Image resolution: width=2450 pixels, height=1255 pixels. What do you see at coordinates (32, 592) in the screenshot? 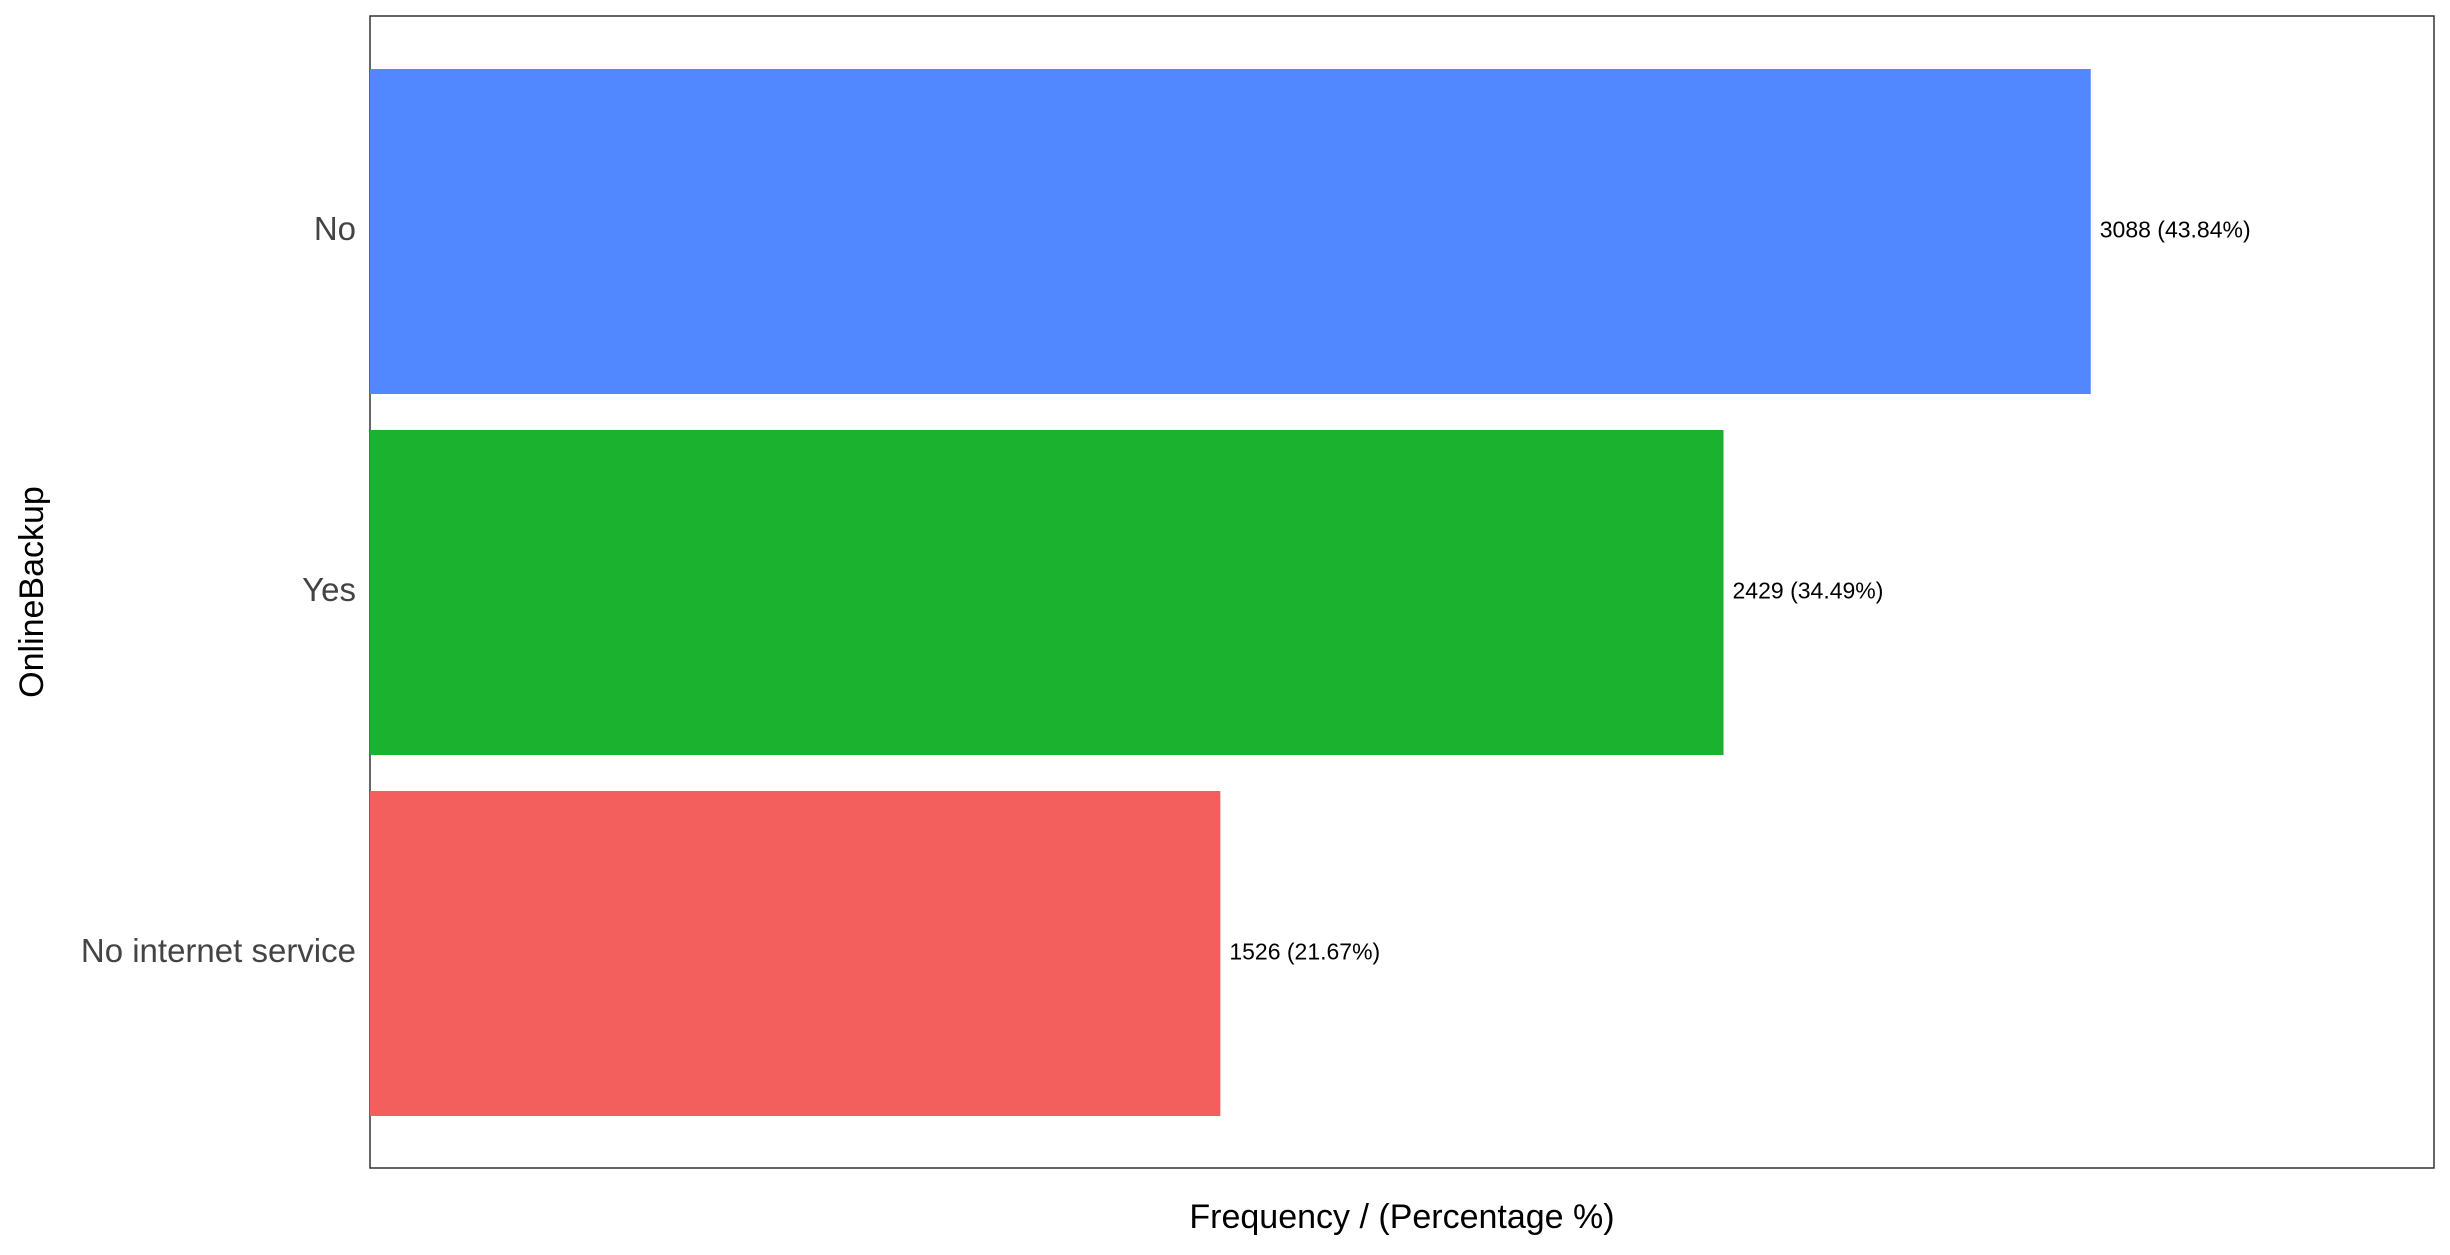
I see `y-axis-title: OnlineBackup` at bounding box center [32, 592].